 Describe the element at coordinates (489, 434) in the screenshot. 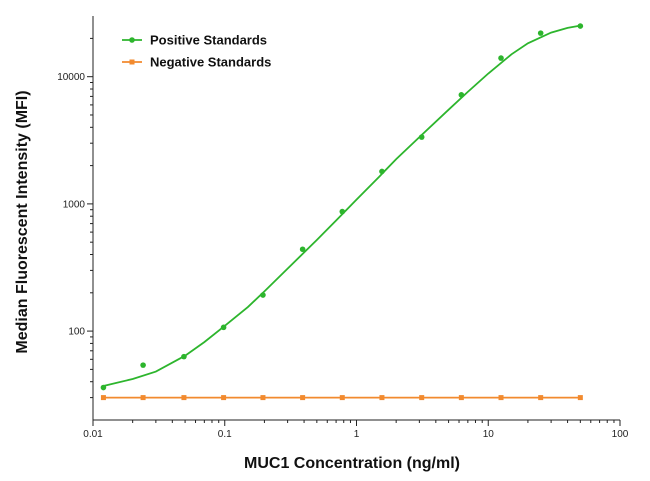

I see `x-tick-label: 10` at that location.